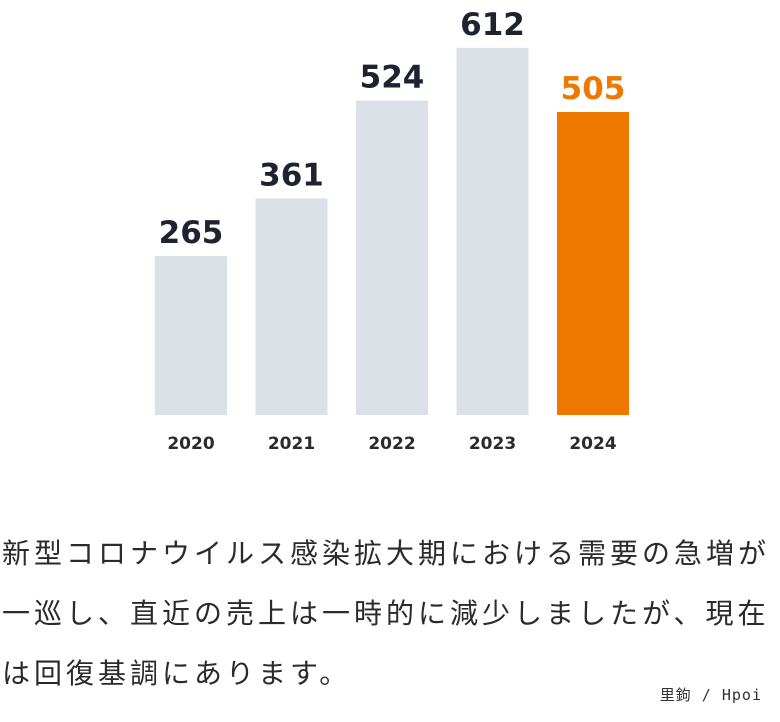 This screenshot has height=722, width=780. I want to click on x-axis-tick-labels: 2020 2021 2022 2023 2024, so click(391, 444).